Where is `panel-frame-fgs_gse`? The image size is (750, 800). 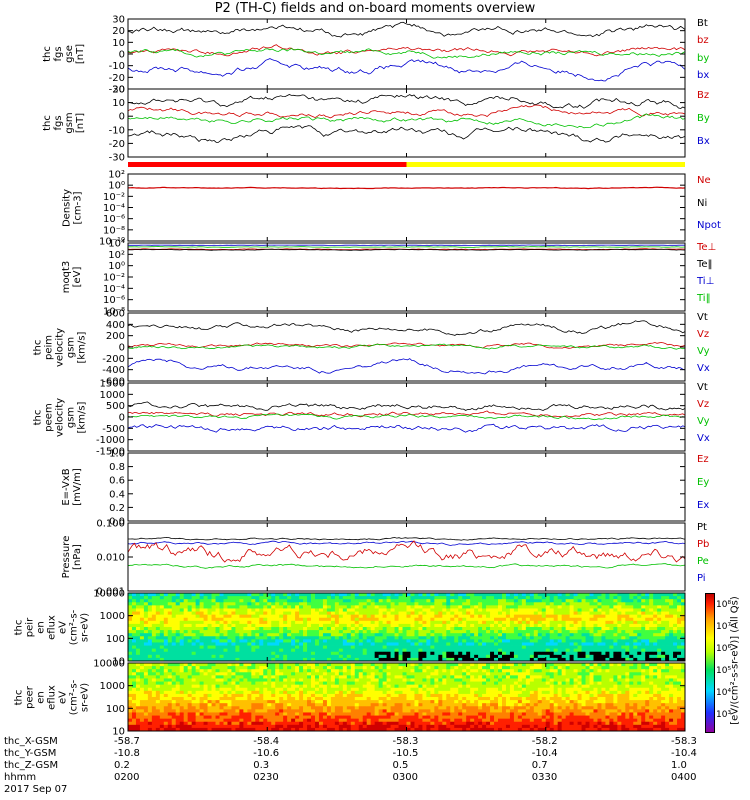 panel-frame-fgs_gse is located at coordinates (406, 54).